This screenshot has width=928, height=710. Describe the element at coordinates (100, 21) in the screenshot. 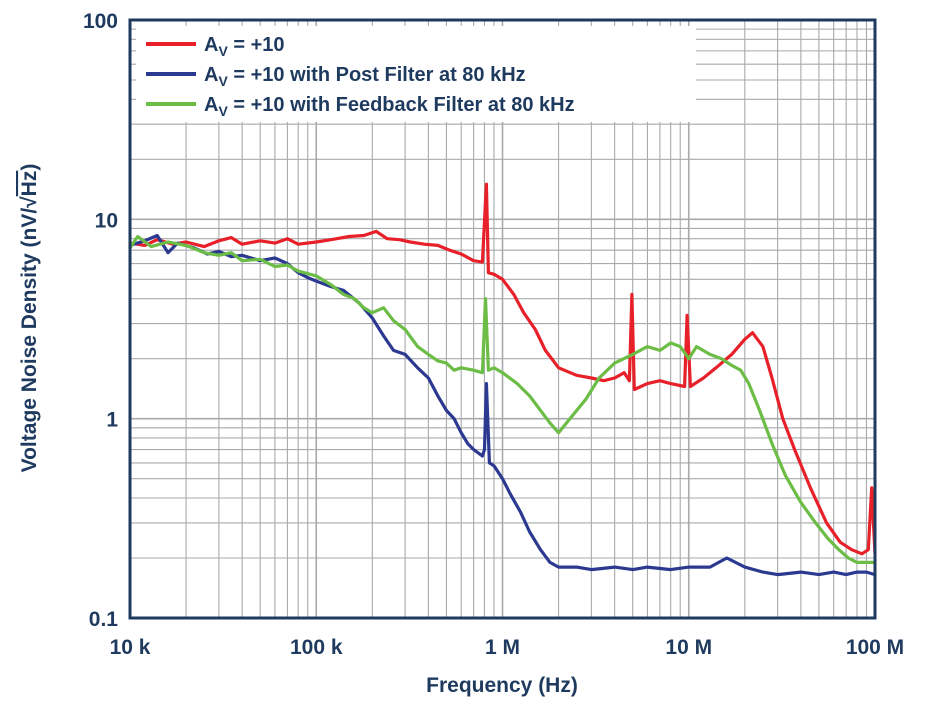

I see `y-tick-label: 100` at that location.